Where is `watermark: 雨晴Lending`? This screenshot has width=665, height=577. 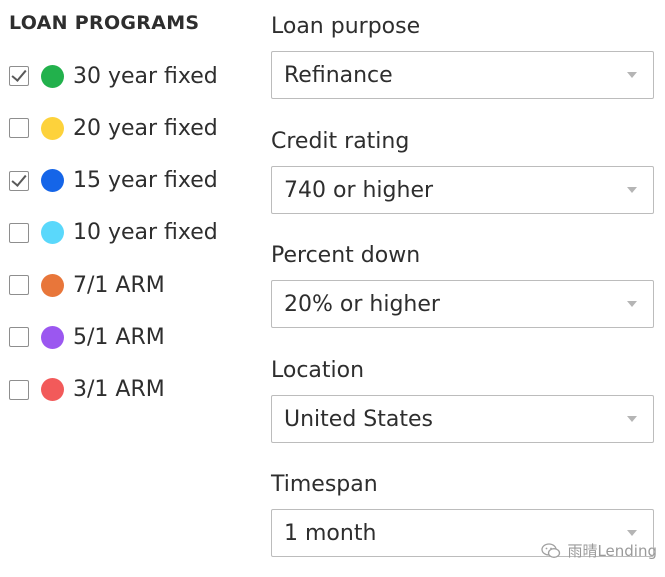
watermark: 雨晴Lending is located at coordinates (599, 550).